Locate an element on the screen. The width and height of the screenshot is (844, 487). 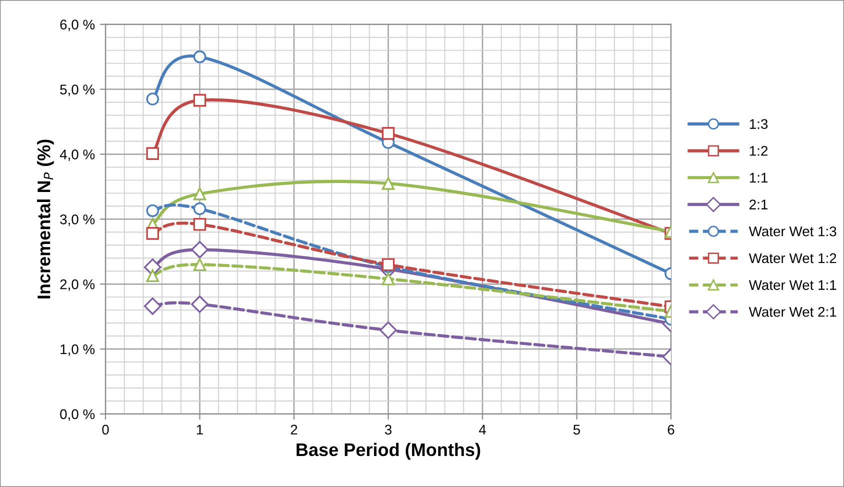
x-tick-label: 6 is located at coordinates (671, 429).